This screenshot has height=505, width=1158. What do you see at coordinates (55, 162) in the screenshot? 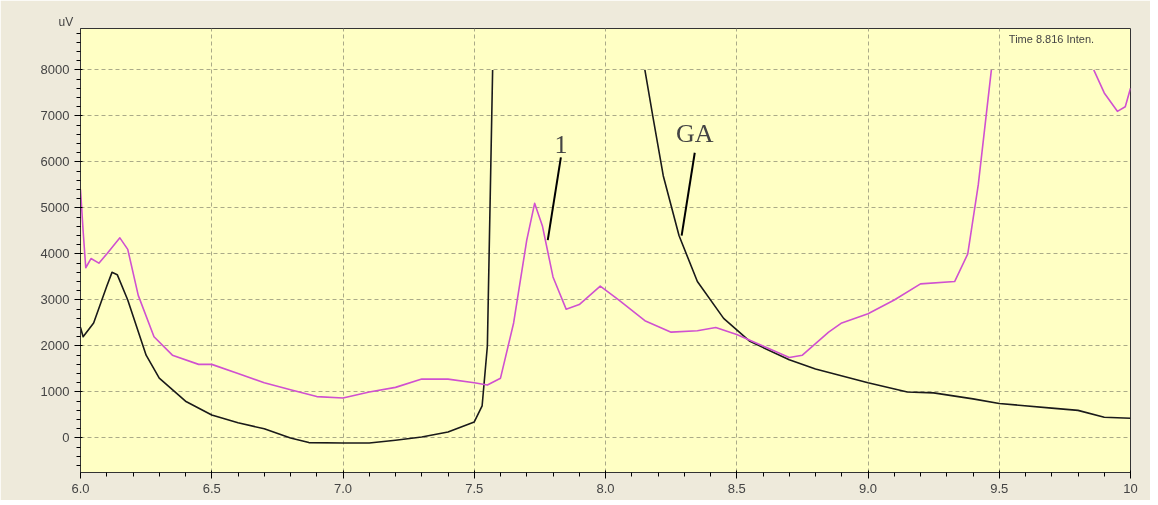
I see `y-tick-label: 6000` at bounding box center [55, 162].